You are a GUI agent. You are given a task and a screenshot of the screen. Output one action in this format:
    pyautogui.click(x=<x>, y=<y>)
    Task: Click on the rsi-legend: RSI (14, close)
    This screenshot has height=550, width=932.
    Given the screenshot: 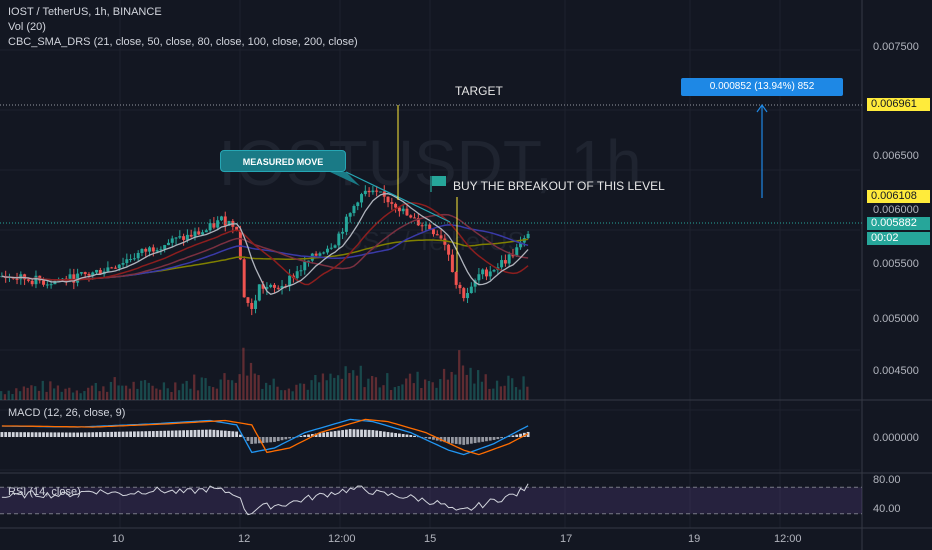 What is the action you would take?
    pyautogui.click(x=44, y=492)
    